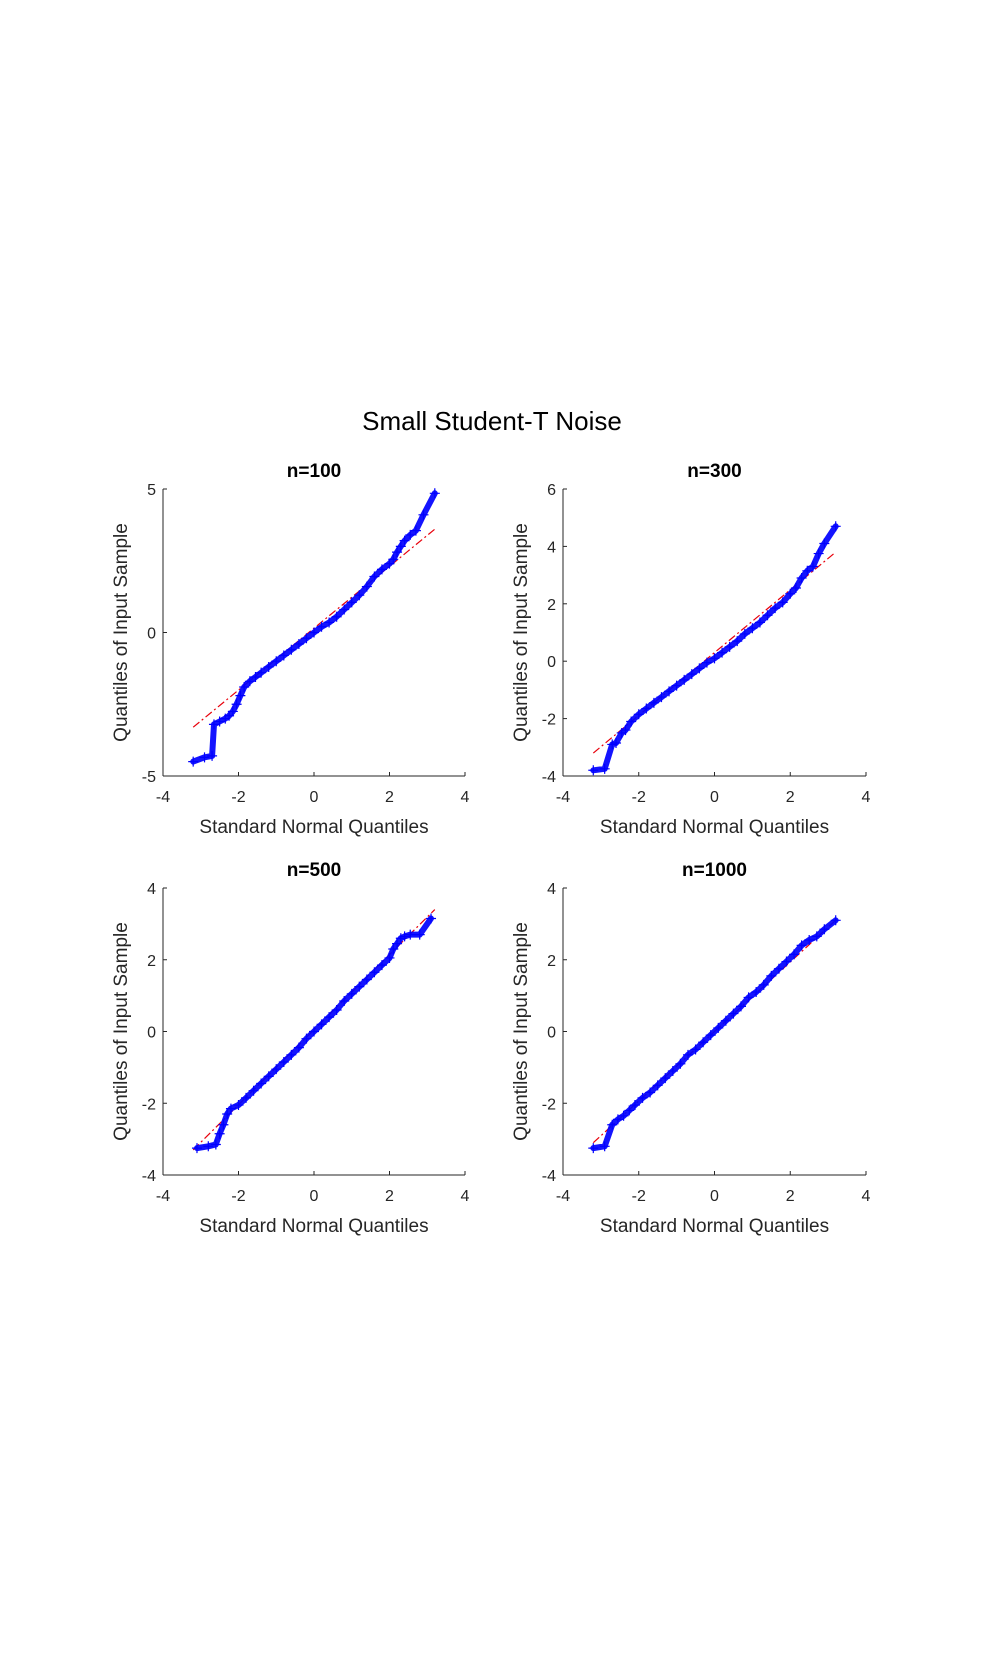  I want to click on y-tick-label: 6, so click(551, 490).